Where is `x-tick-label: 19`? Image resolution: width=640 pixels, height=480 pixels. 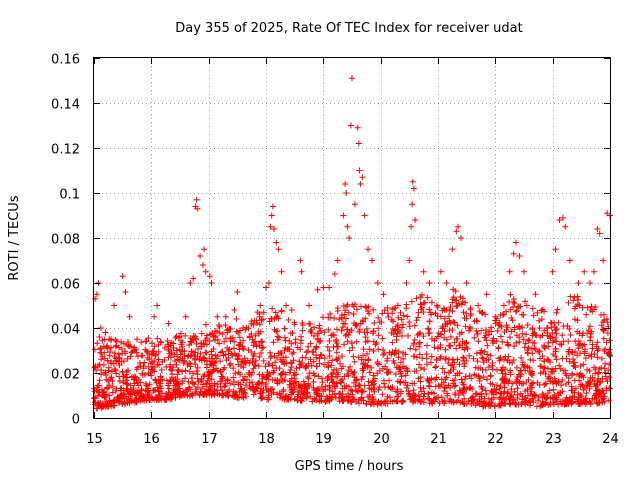
x-tick-label: 19 is located at coordinates (323, 439).